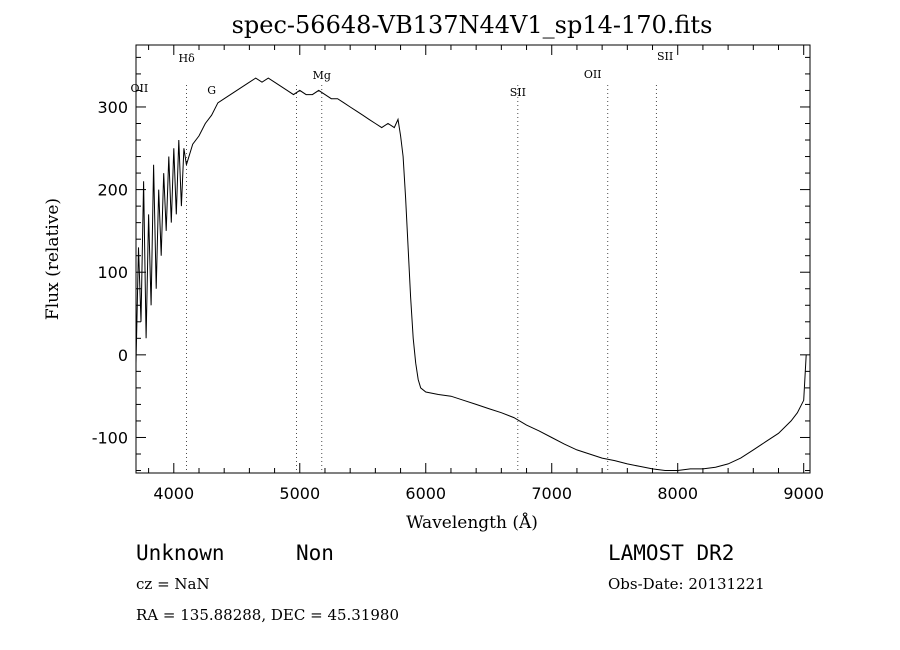 This screenshot has height=650, width=900. Describe the element at coordinates (211, 90) in the screenshot. I see `line-label: G` at that location.